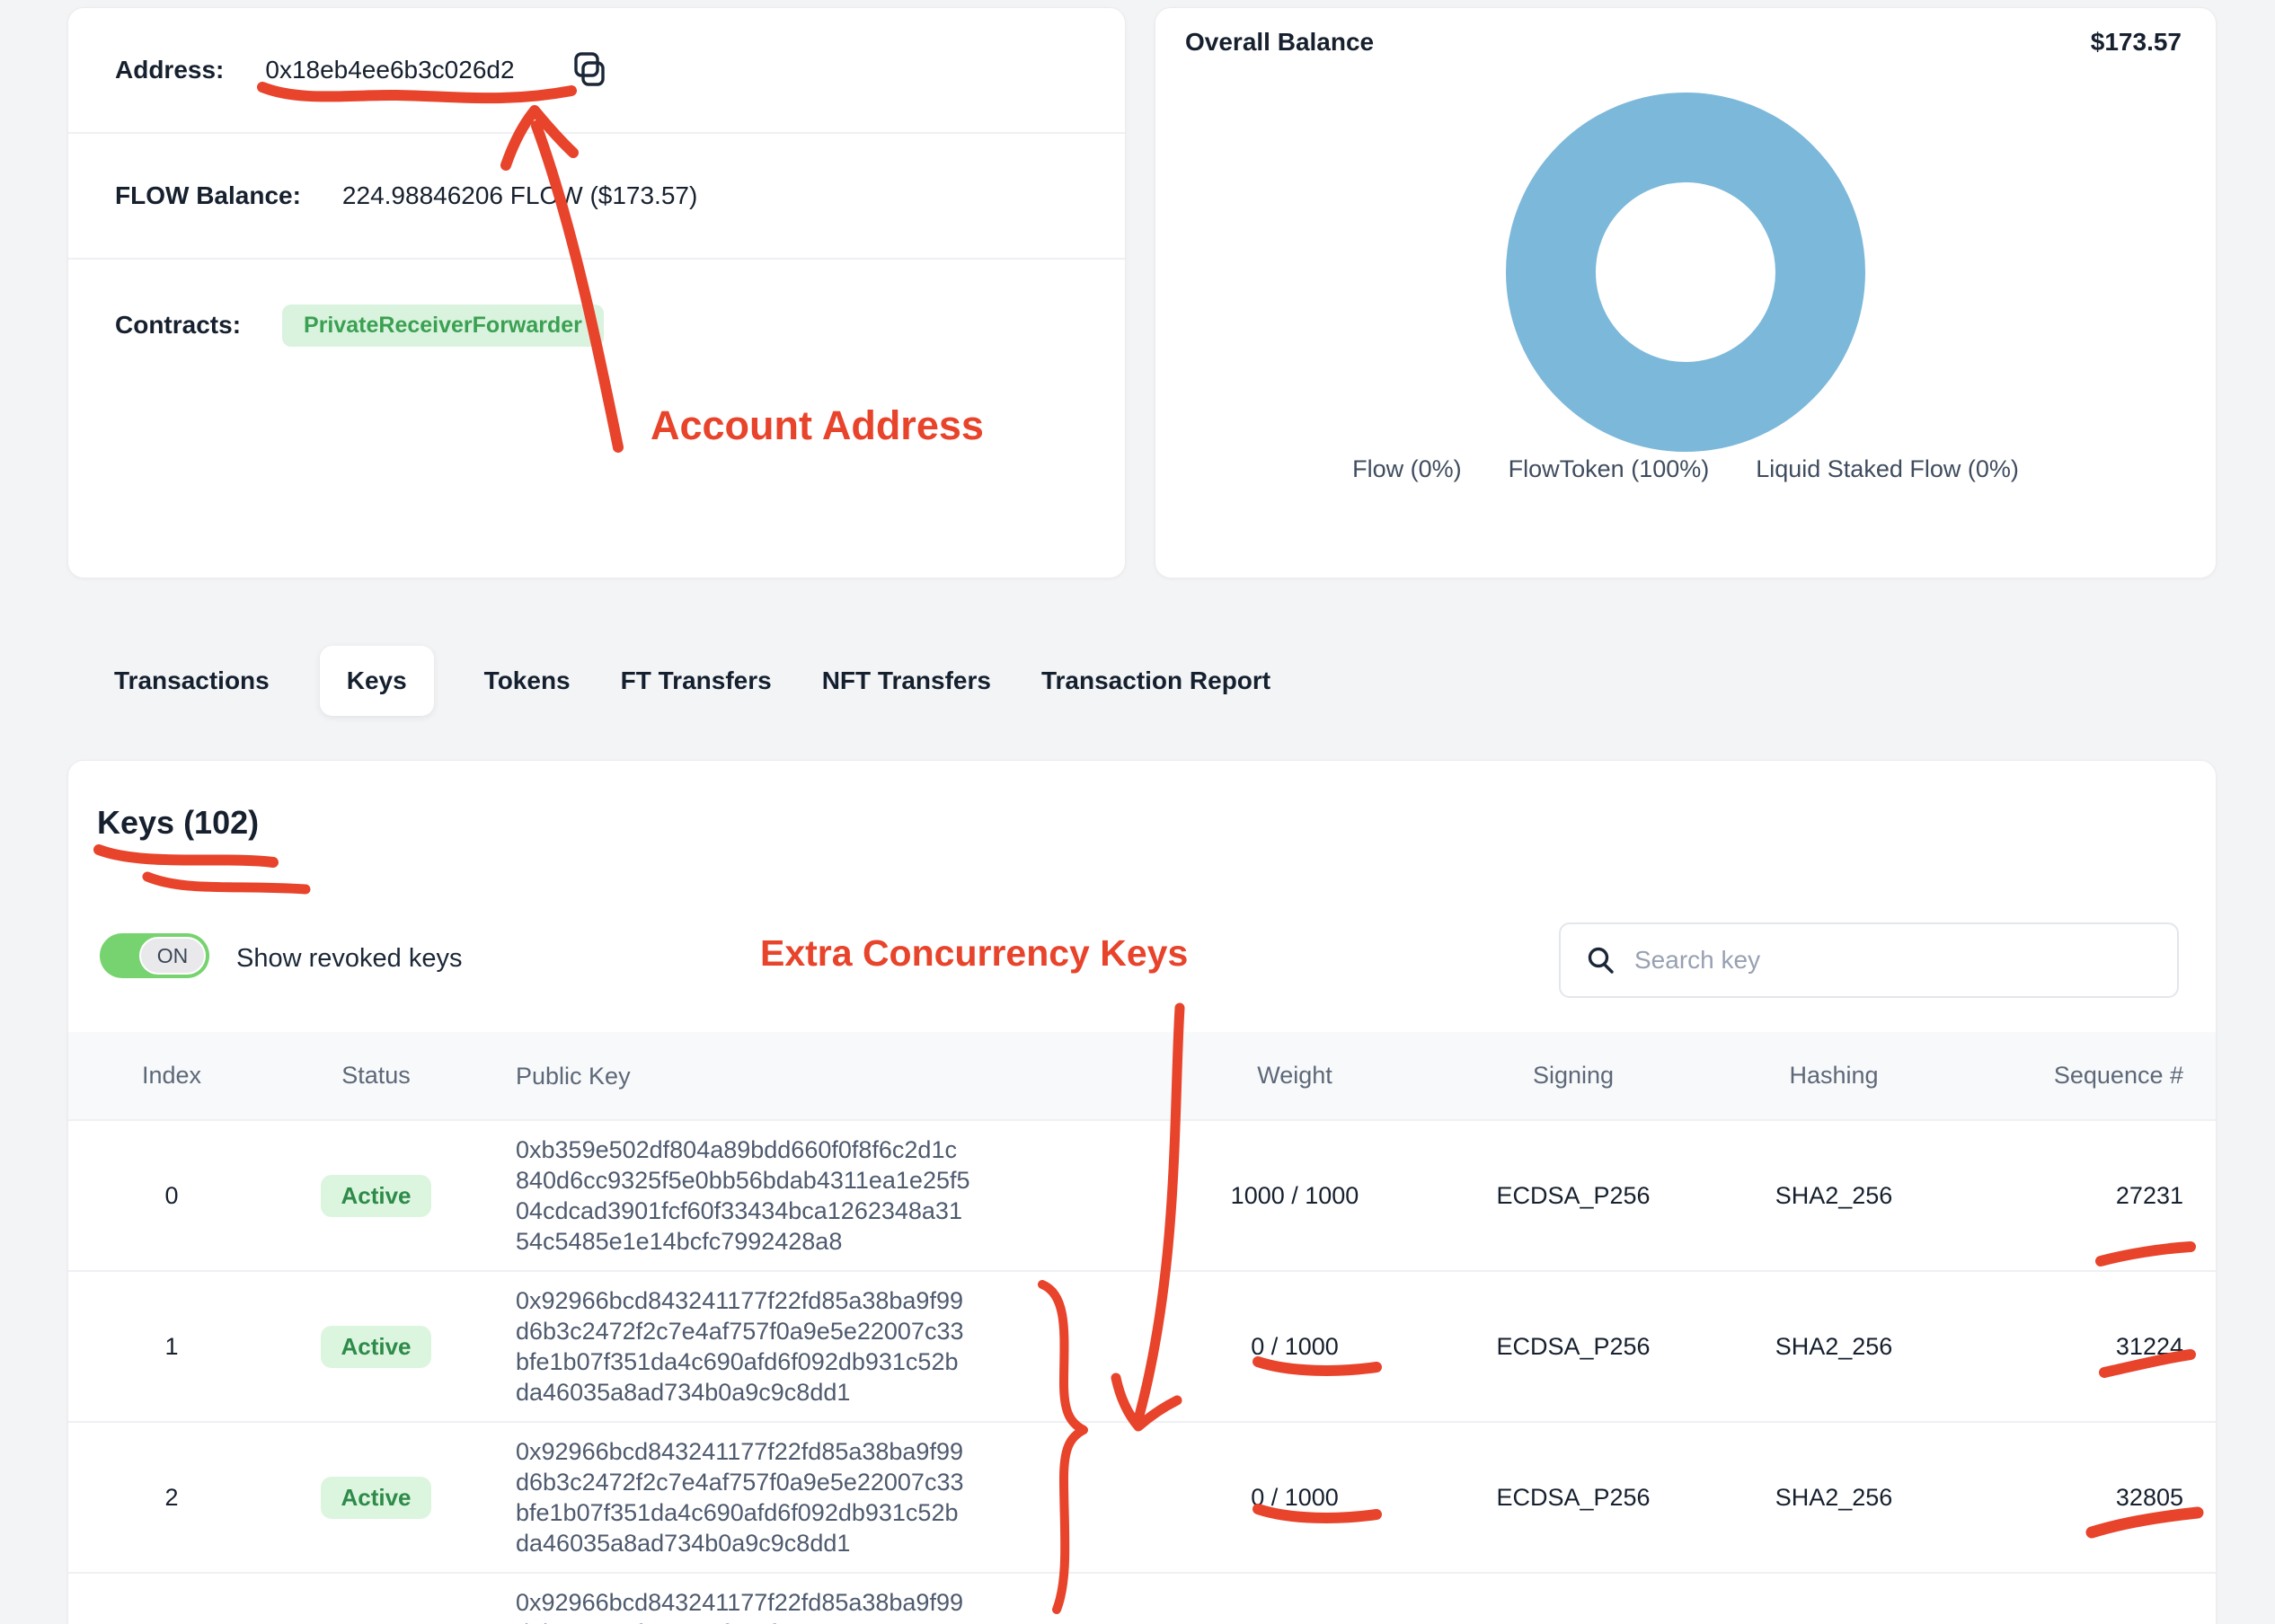 The width and height of the screenshot is (2275, 1624). What do you see at coordinates (1573, 1075) in the screenshot?
I see `col-header-signing: Signing` at bounding box center [1573, 1075].